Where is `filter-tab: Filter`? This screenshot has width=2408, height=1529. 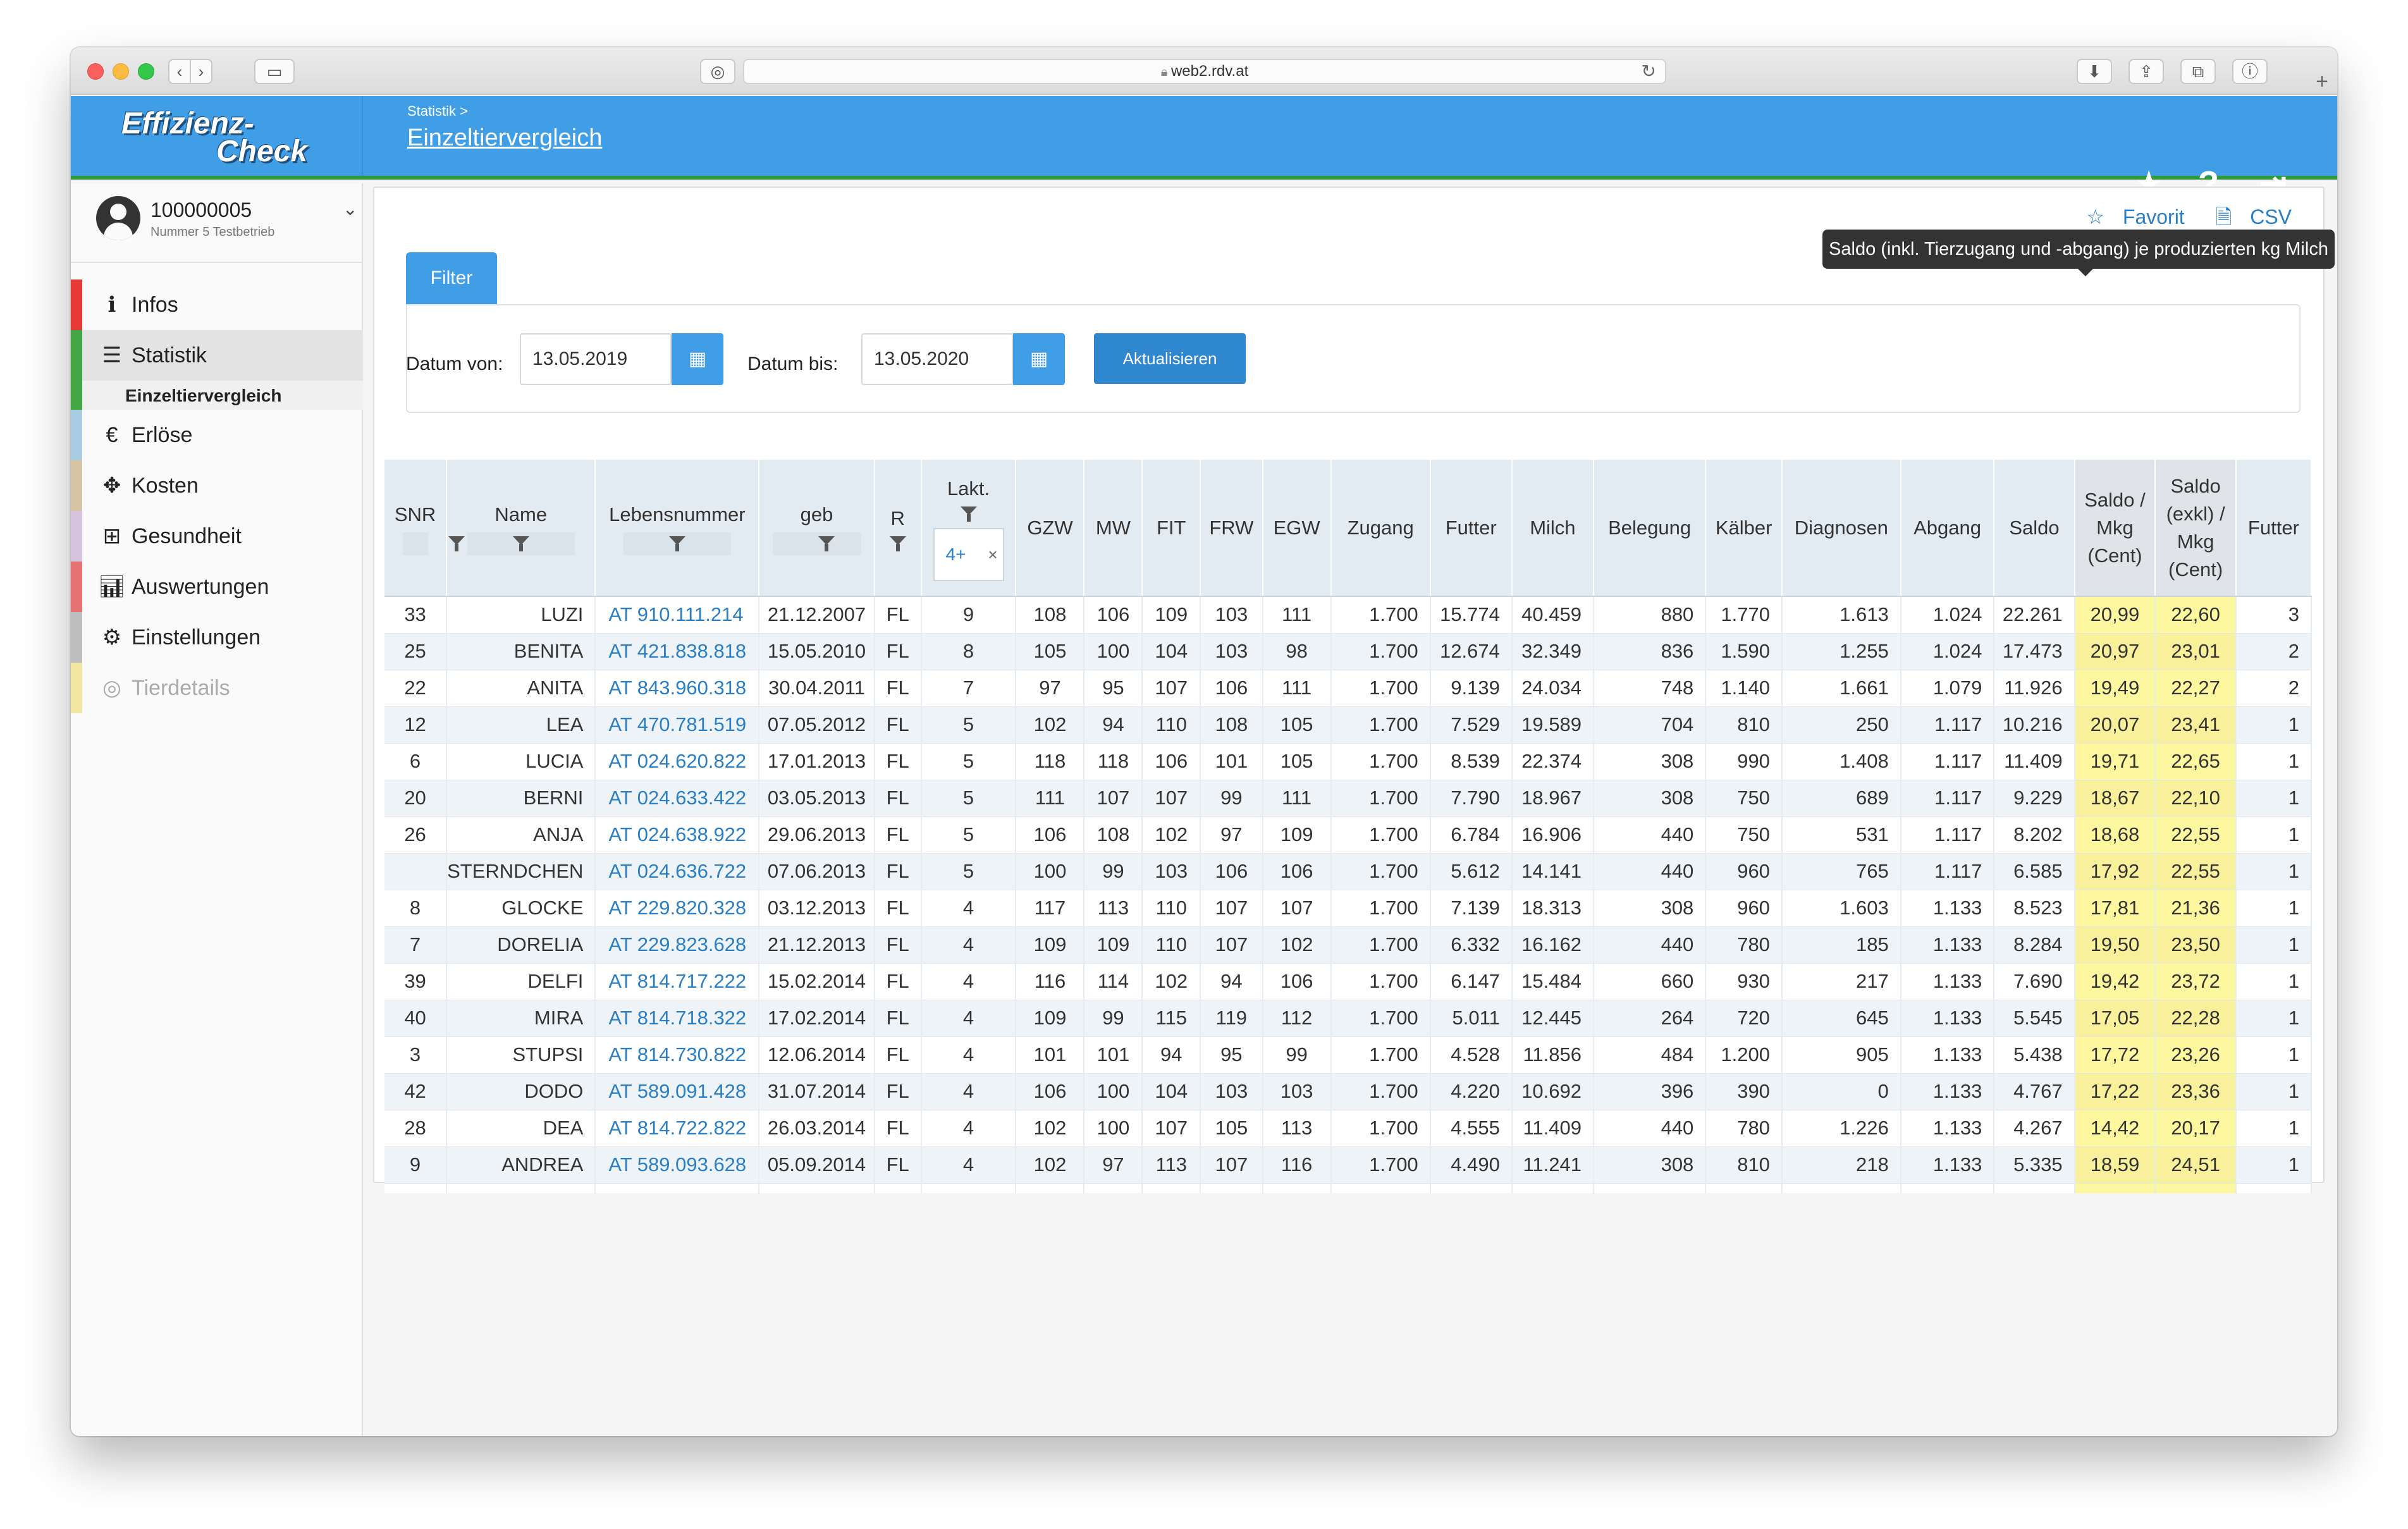 filter-tab: Filter is located at coordinates (451, 278).